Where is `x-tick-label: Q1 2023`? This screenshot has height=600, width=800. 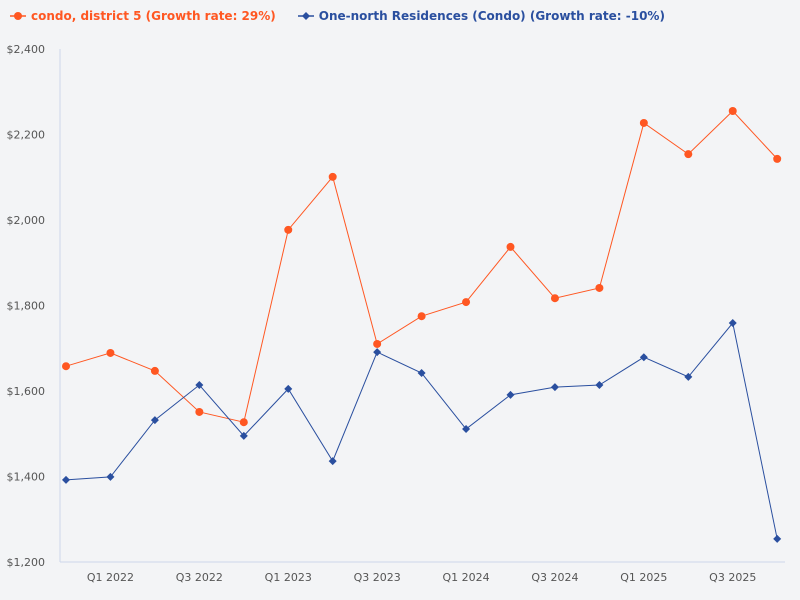
x-tick-label: Q1 2023 is located at coordinates (288, 577).